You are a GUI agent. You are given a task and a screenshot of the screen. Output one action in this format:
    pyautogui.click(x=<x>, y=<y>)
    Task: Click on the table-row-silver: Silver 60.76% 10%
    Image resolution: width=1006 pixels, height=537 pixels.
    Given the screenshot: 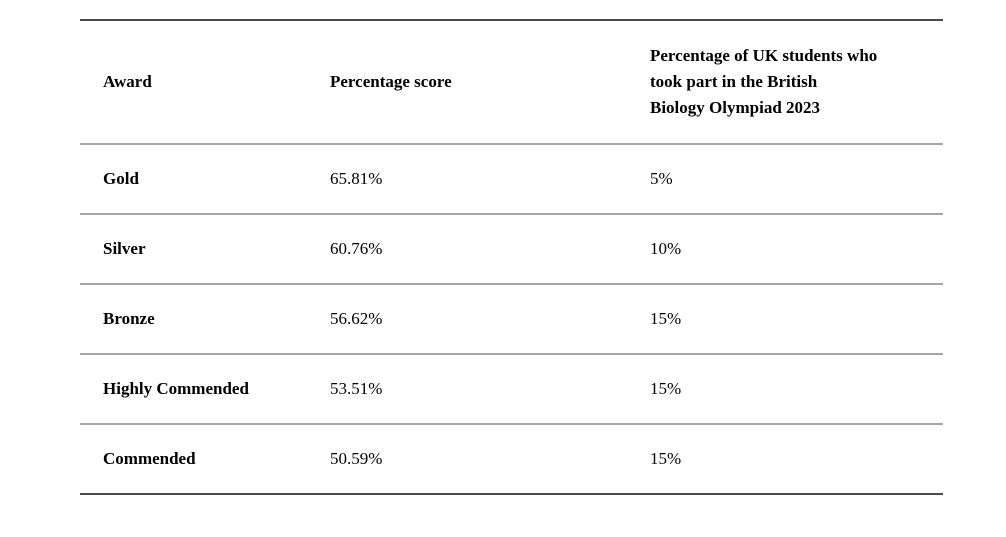 What is the action you would take?
    pyautogui.click(x=511, y=249)
    